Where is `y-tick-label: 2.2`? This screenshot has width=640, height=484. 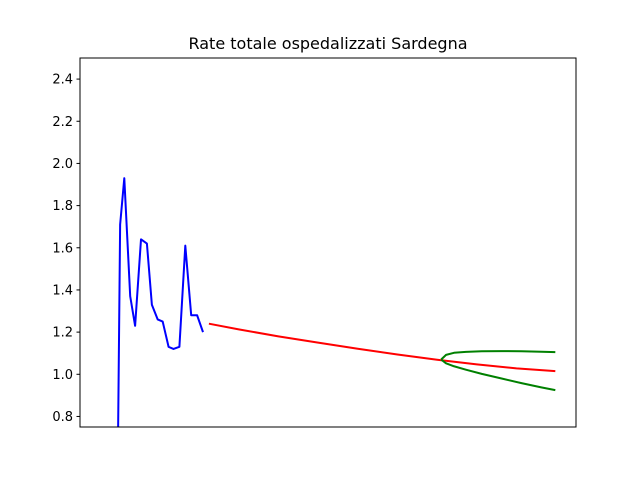 y-tick-label: 2.2 is located at coordinates (62, 122).